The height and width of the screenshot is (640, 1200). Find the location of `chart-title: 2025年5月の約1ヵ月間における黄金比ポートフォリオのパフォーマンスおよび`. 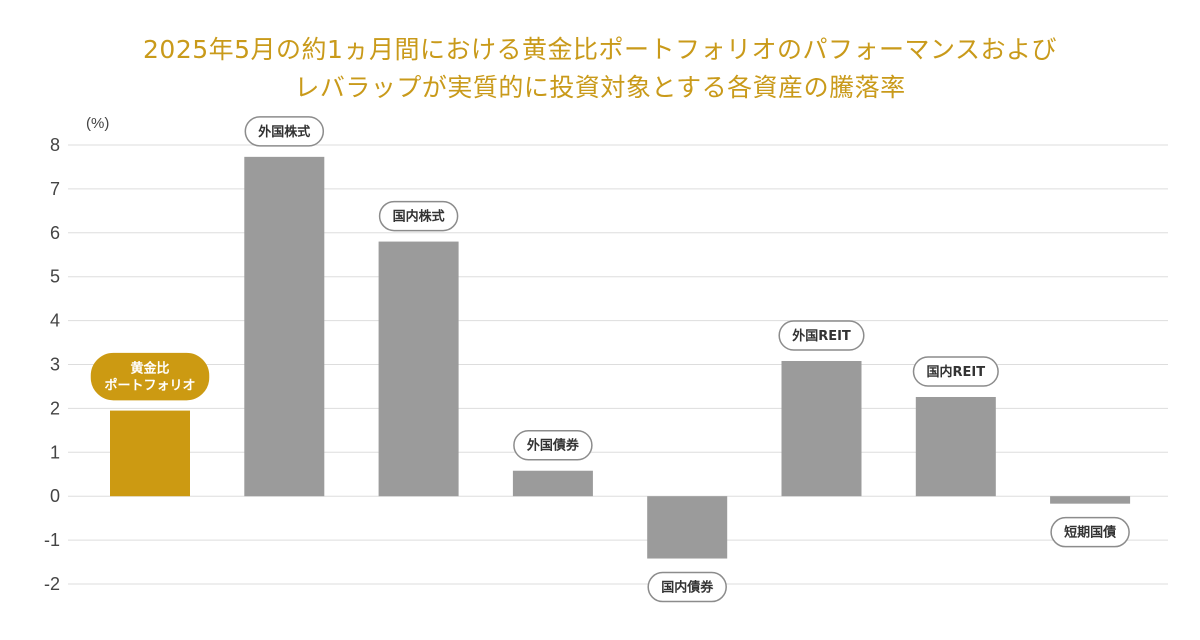

chart-title: 2025年5月の約1ヵ月間における黄金比ポートフォリオのパフォーマンスおよび is located at coordinates (600, 49).